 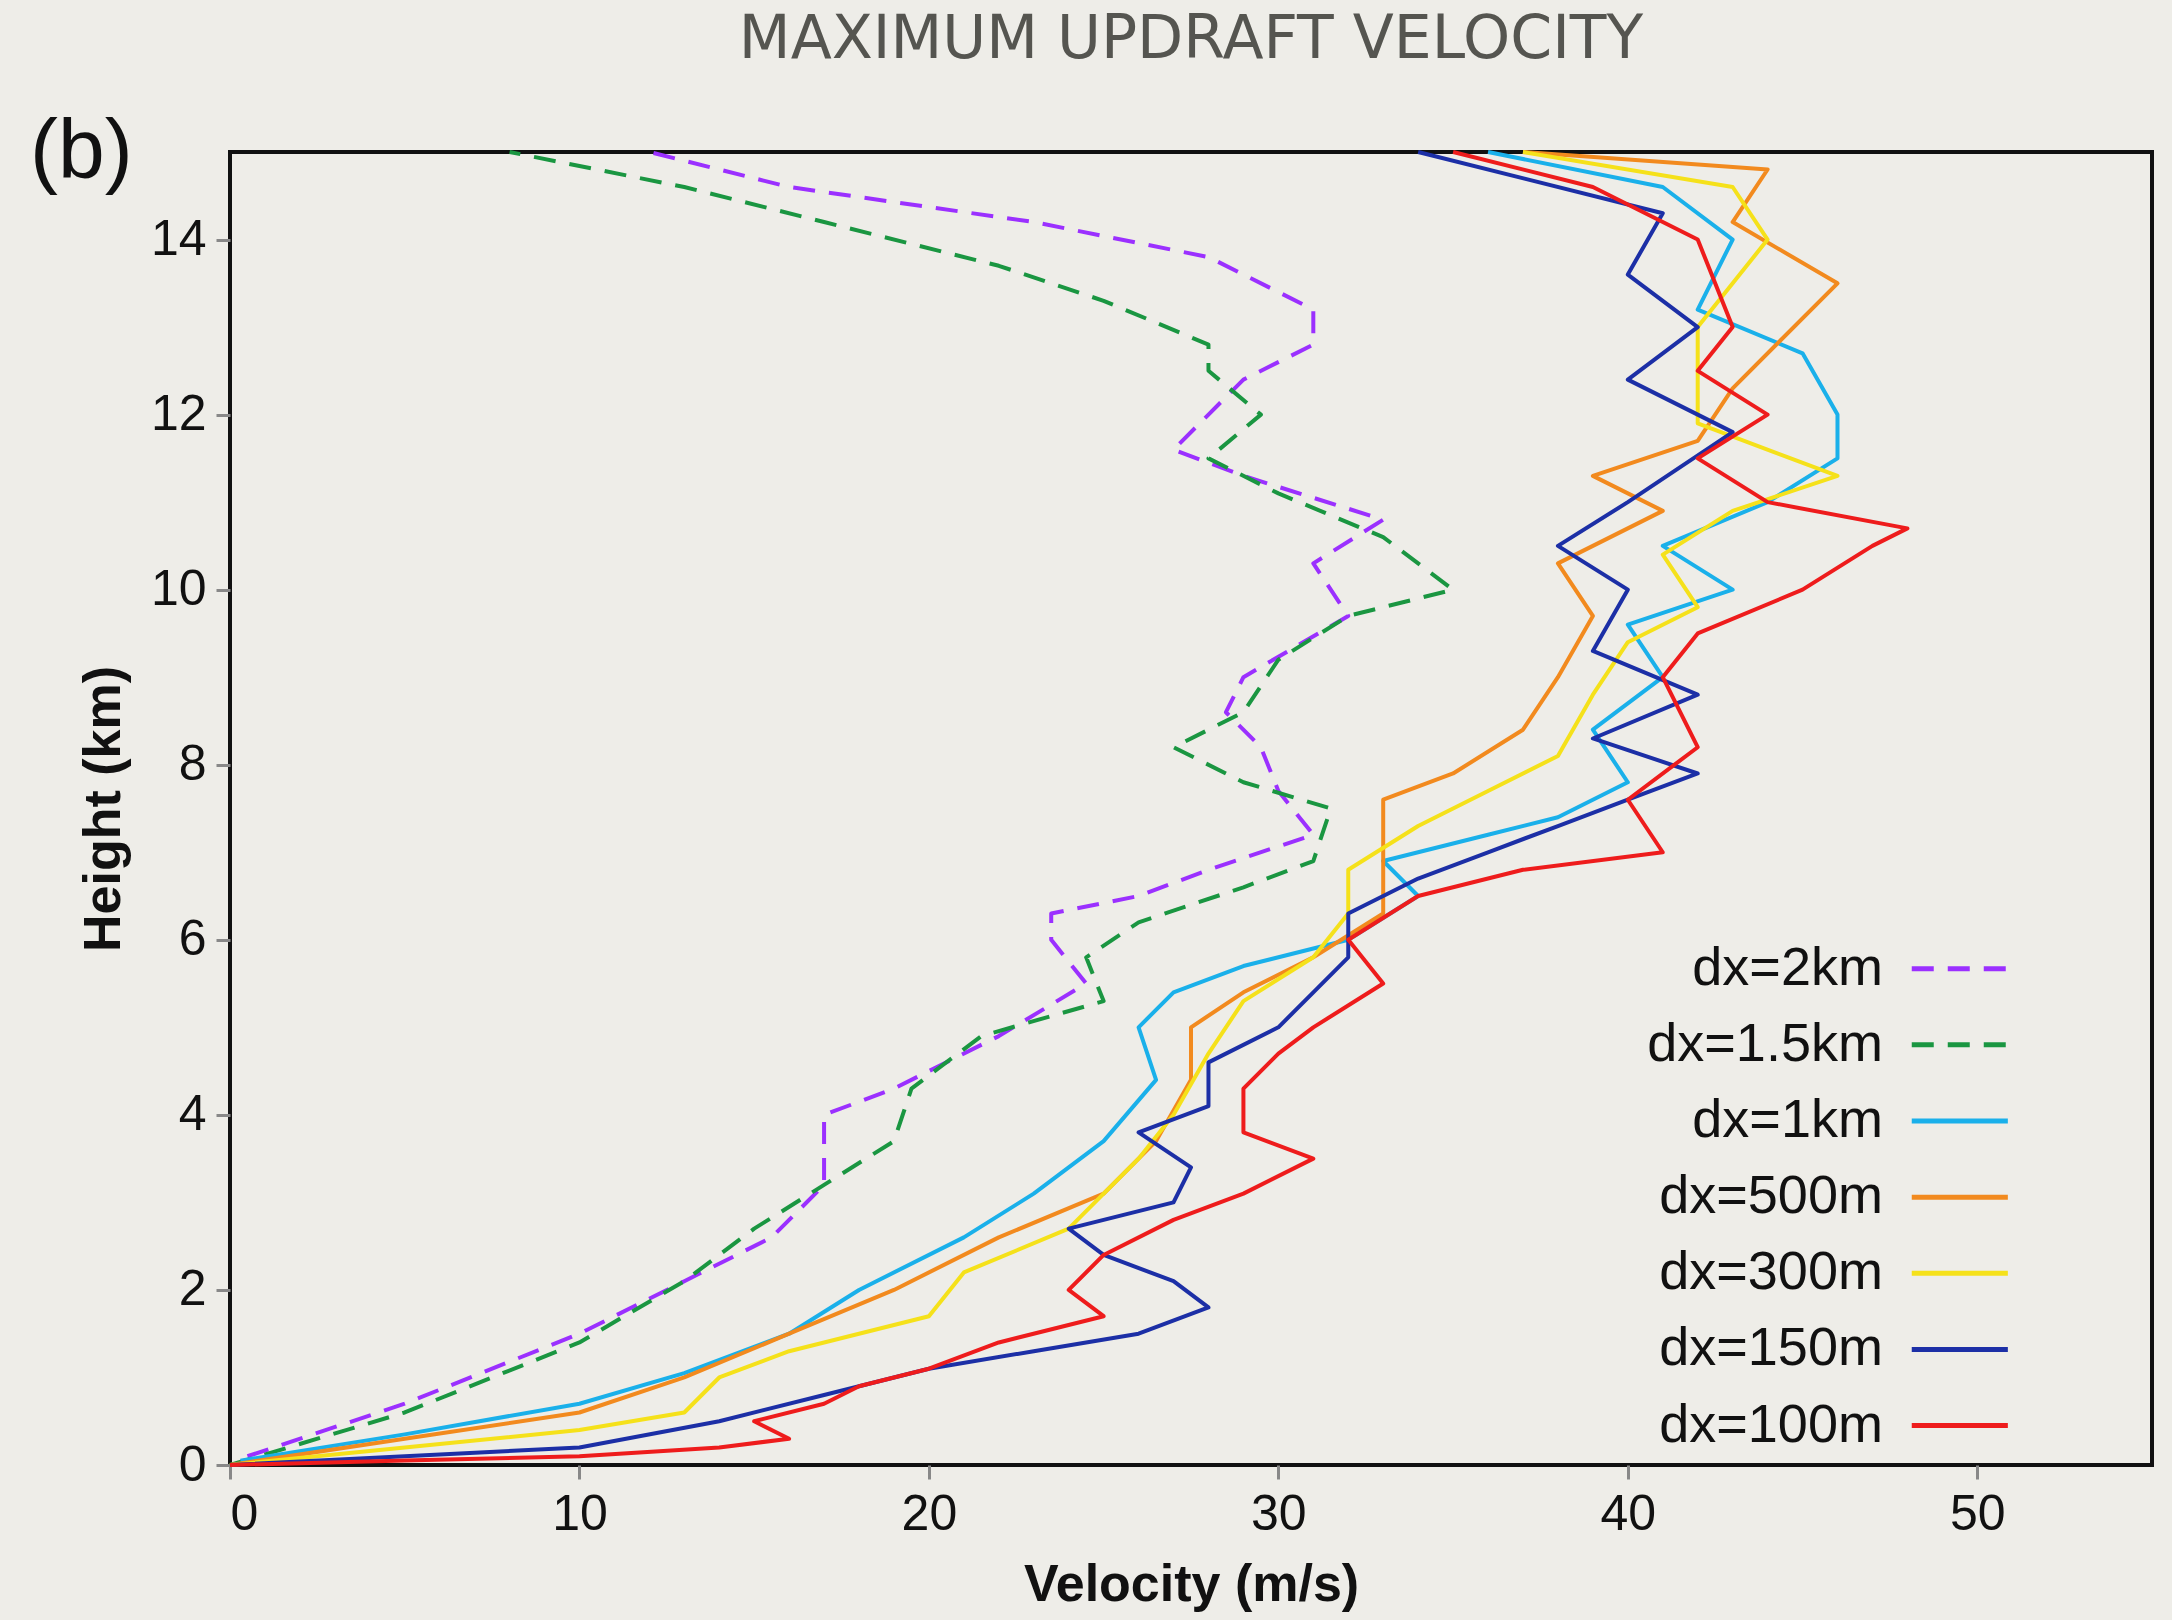 I want to click on y-tick-label: 6, so click(x=192, y=938).